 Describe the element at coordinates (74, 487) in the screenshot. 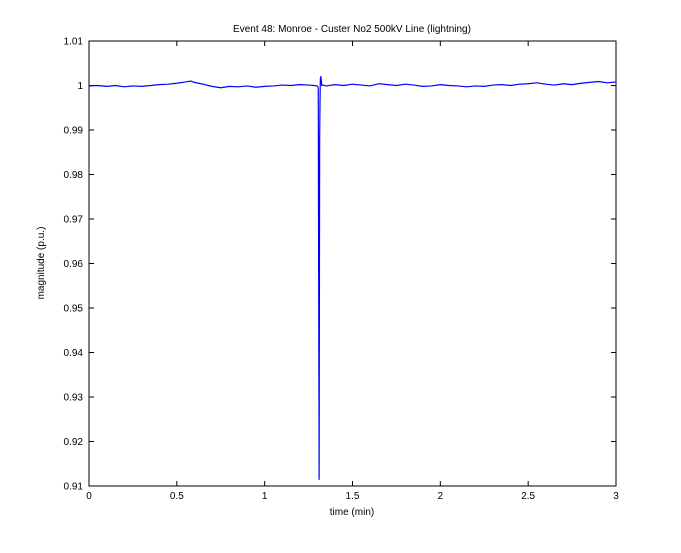

I see `y-tick-label: 0.91` at that location.